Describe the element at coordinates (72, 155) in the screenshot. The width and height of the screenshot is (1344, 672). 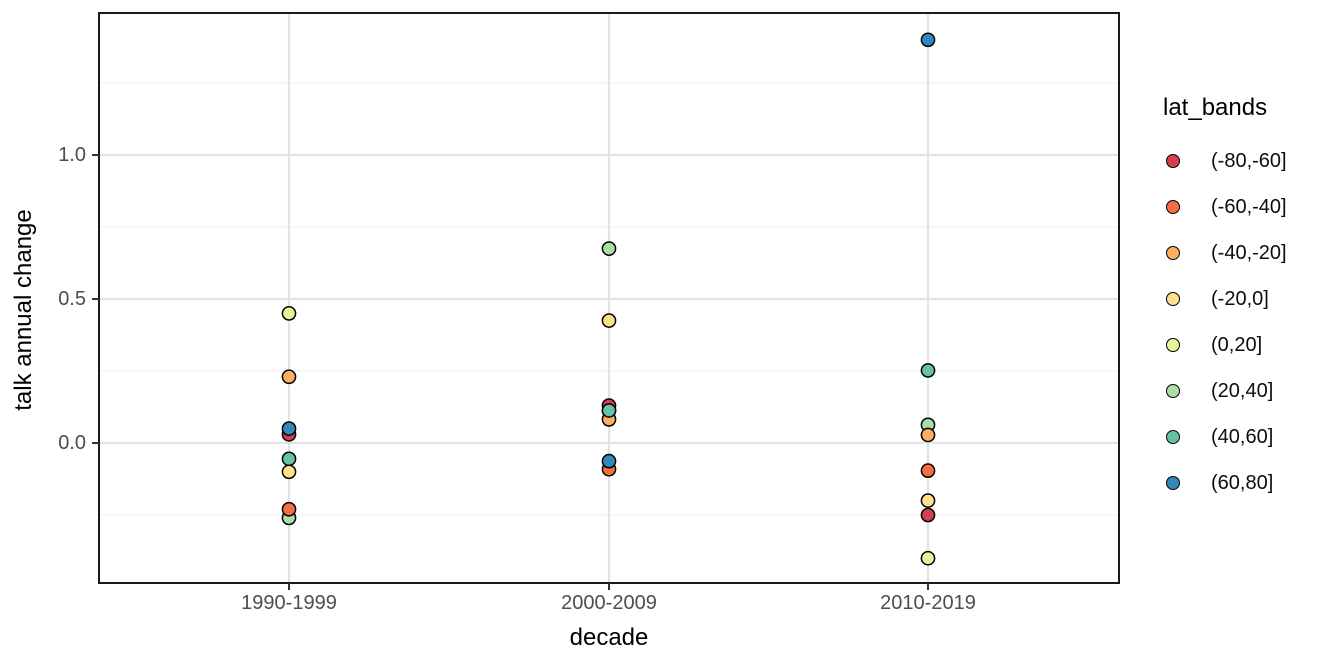
I see `y-tick-label: 1.0` at that location.